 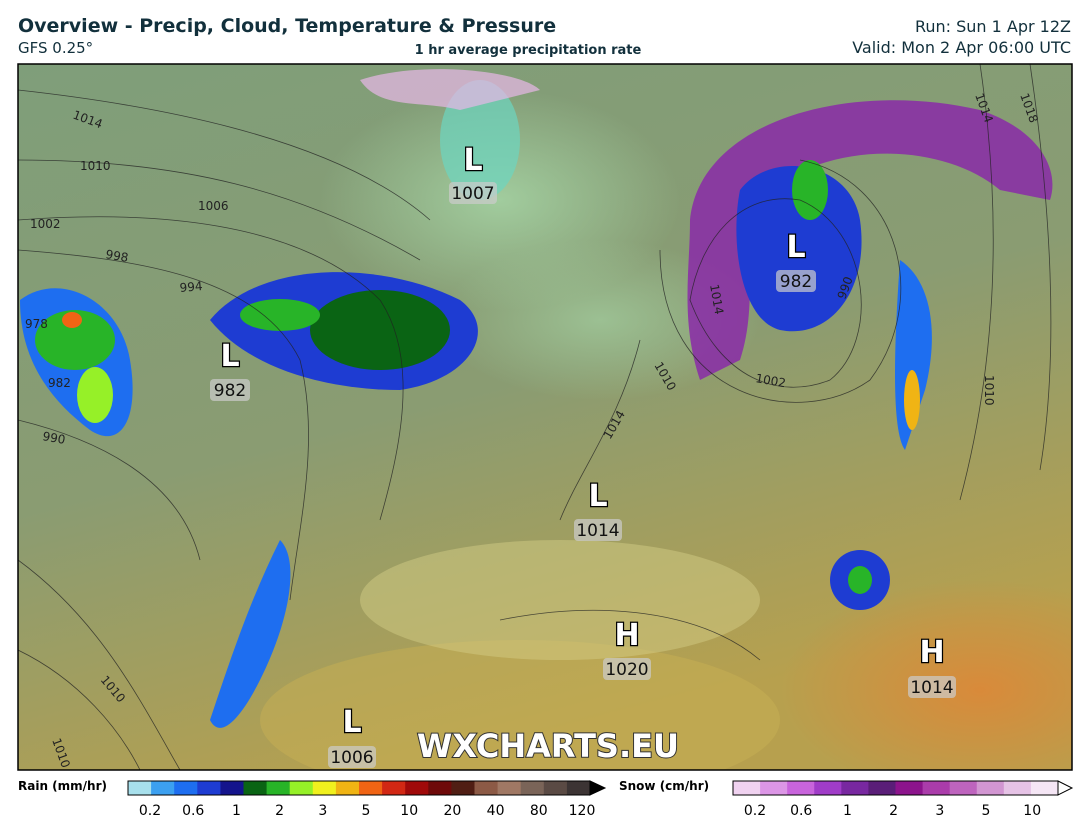 I want to click on isobar-label: 1014, so click(x=716, y=299).